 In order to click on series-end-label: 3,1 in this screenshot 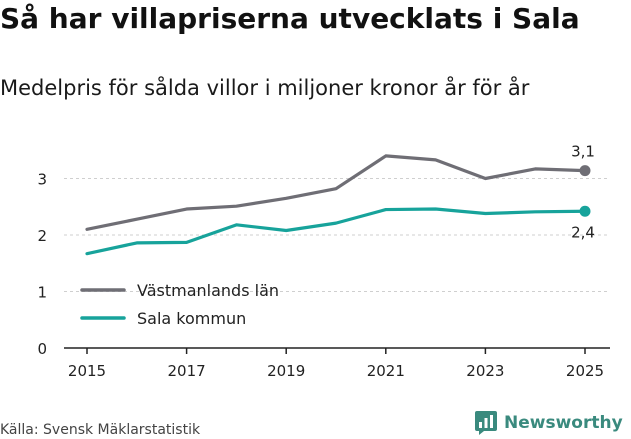, I will do `click(583, 152)`.